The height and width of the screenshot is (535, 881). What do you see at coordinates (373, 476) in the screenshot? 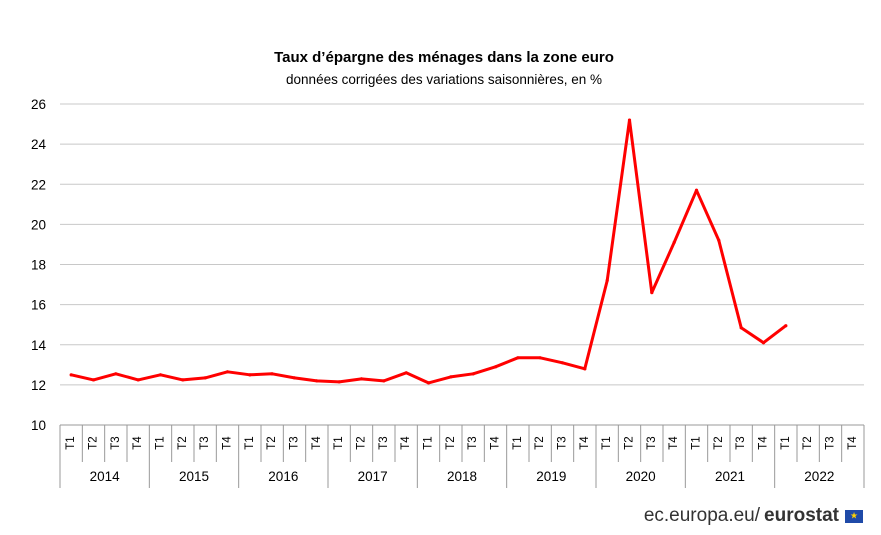
I see `x-year-label: 2017` at bounding box center [373, 476].